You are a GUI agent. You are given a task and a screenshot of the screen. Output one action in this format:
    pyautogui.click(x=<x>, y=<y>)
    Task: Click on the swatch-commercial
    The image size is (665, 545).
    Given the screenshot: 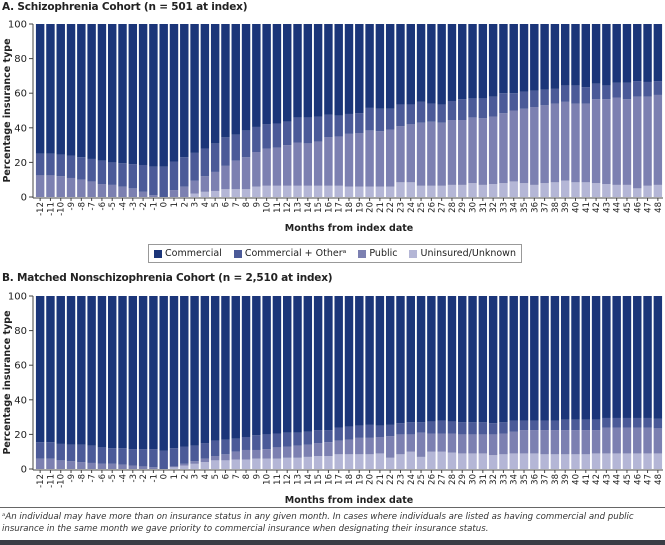 What is the action you would take?
    pyautogui.click(x=158, y=253)
    